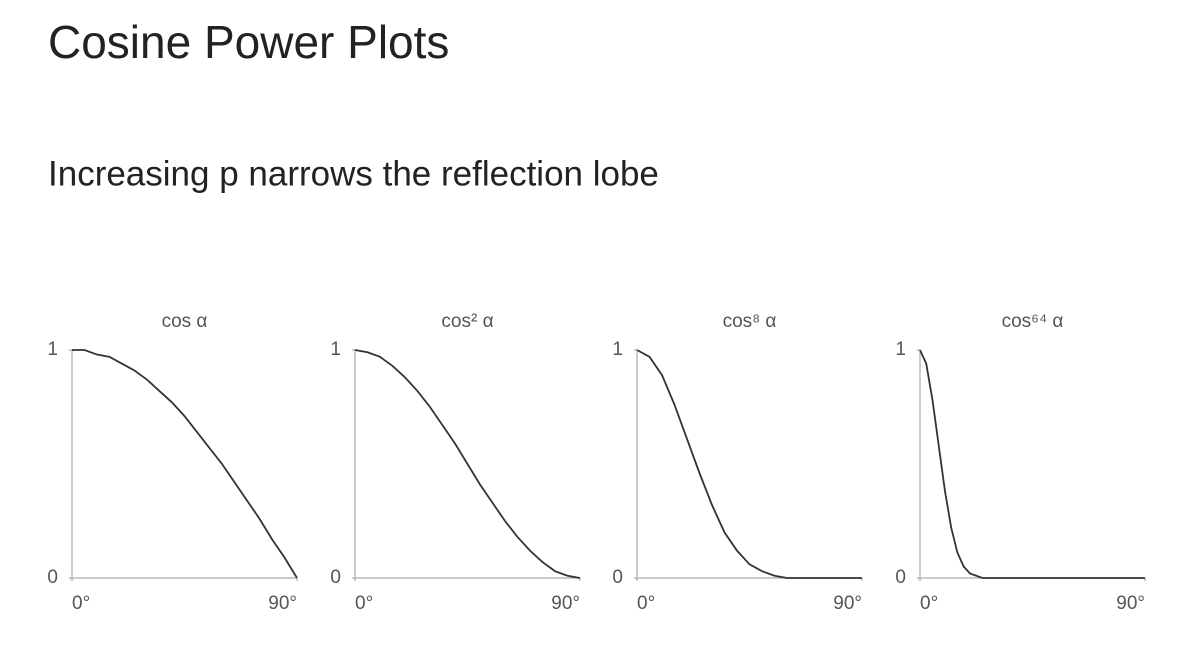 Image resolution: width=1184 pixels, height=654 pixels. I want to click on chart-title: cos⁶⁴ α, so click(1033, 321).